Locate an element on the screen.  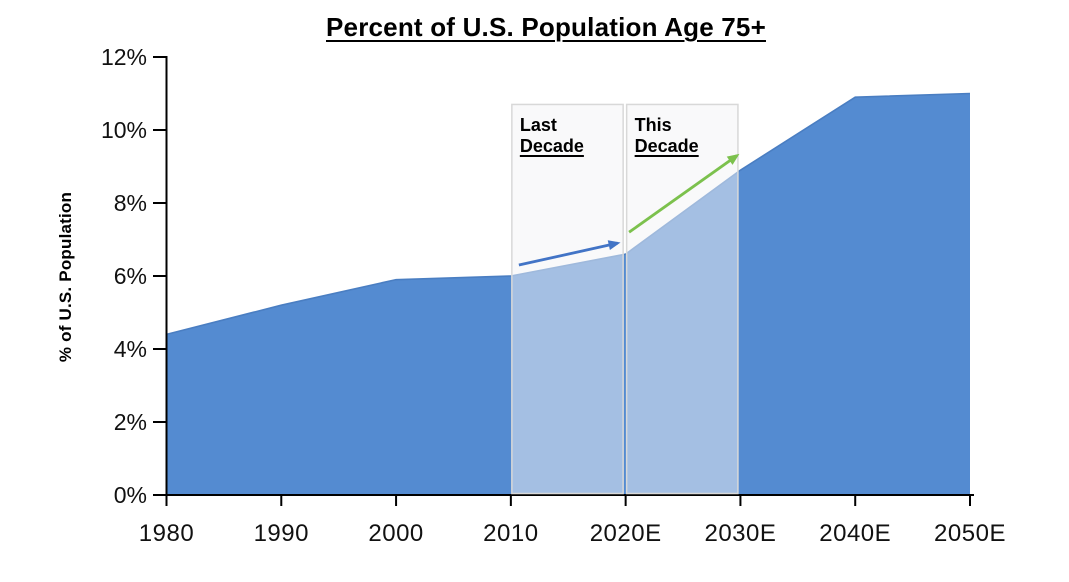
x-tick-label: 2010 is located at coordinates (510, 533).